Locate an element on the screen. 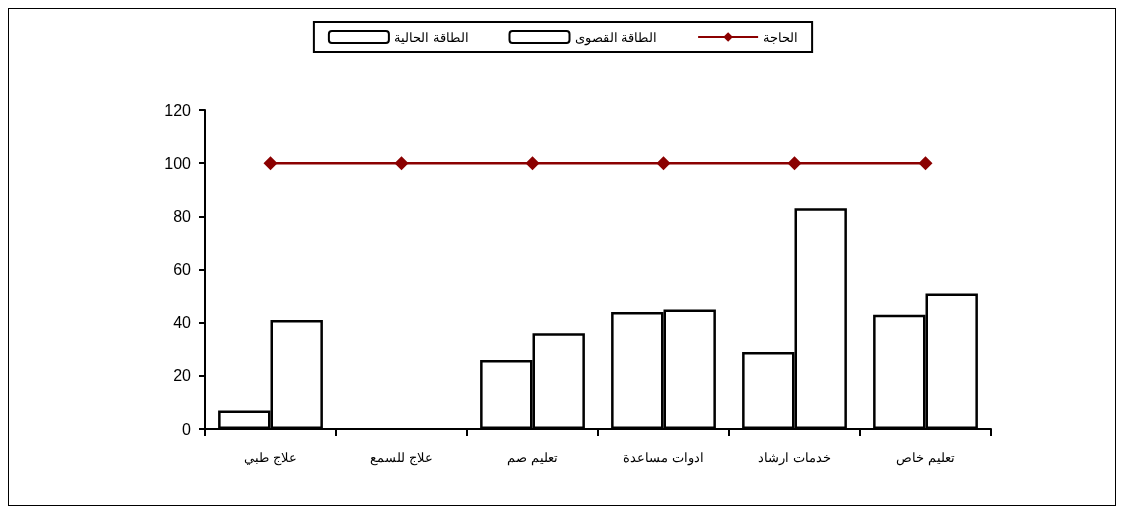  y-tick-label: 100 is located at coordinates (178, 163).